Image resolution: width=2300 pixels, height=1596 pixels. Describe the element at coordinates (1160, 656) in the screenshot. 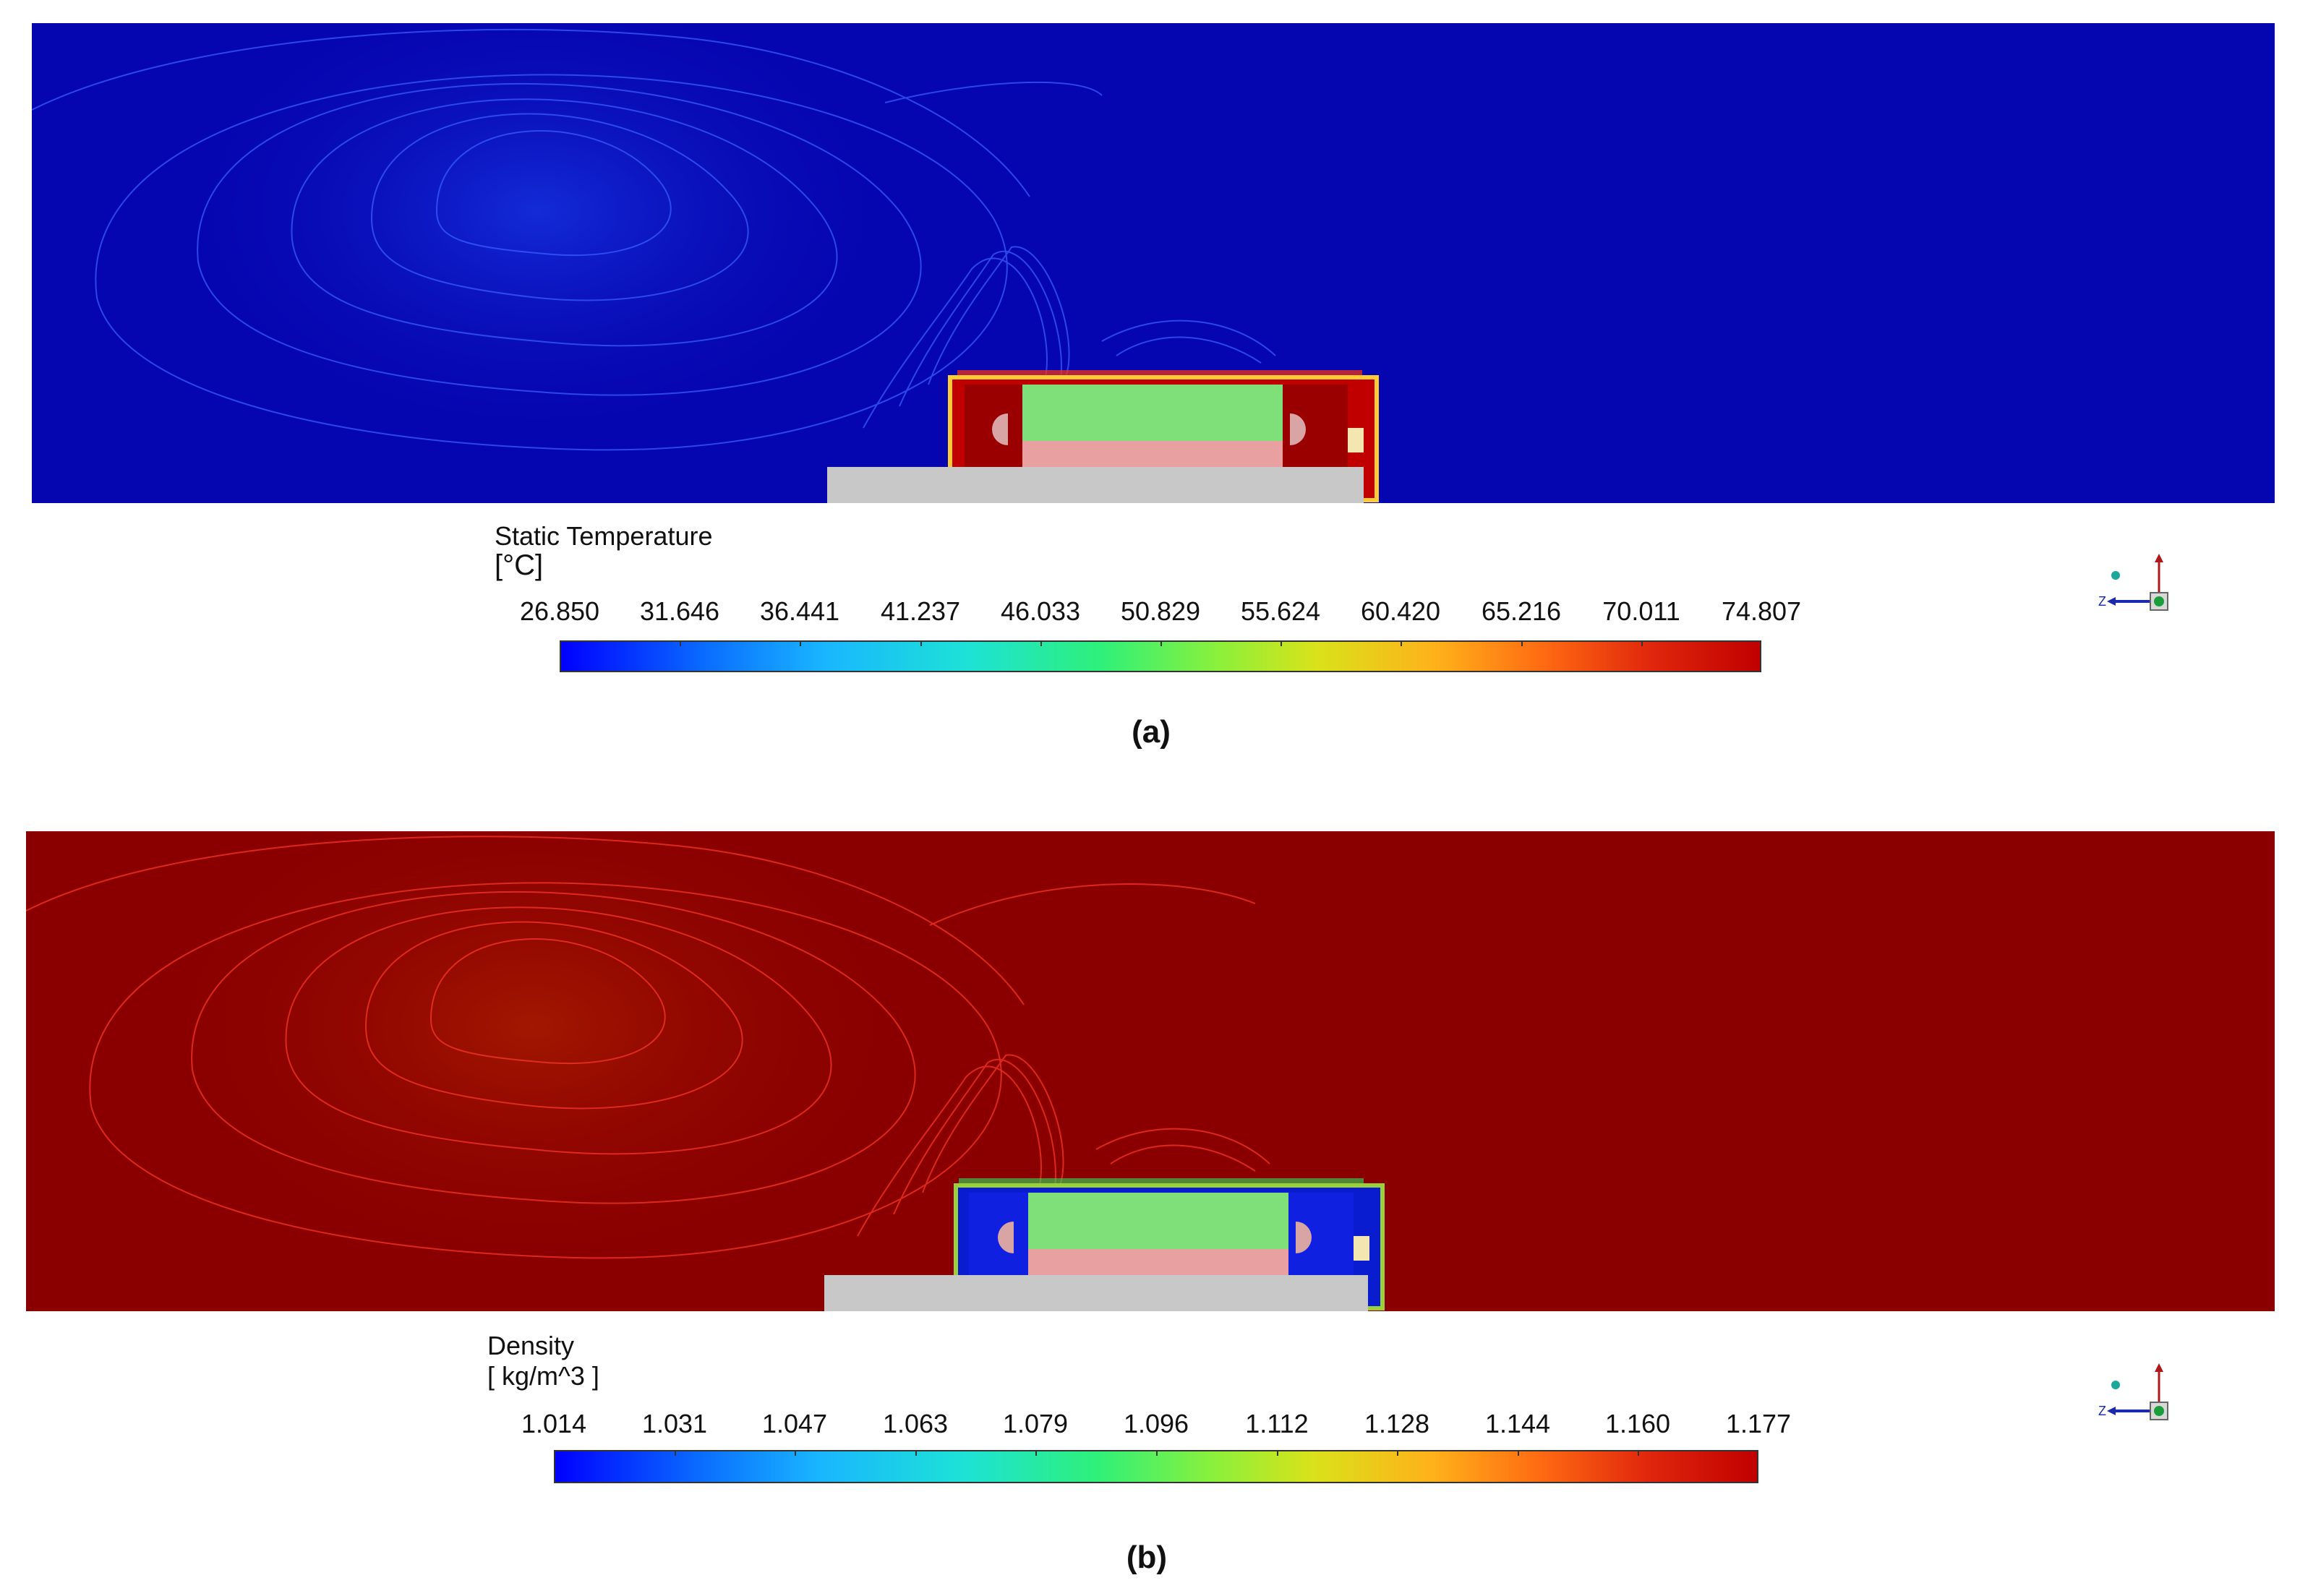

I see `temperature-colorbar` at that location.